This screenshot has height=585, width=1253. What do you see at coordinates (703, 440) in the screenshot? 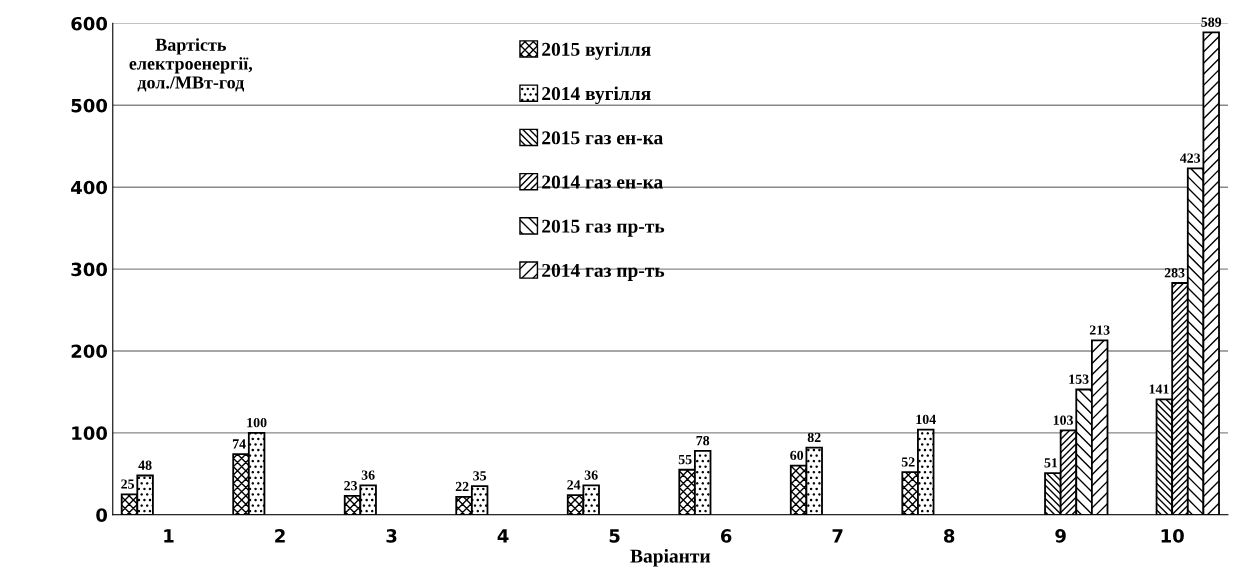
I see `data-label: 78` at bounding box center [703, 440].